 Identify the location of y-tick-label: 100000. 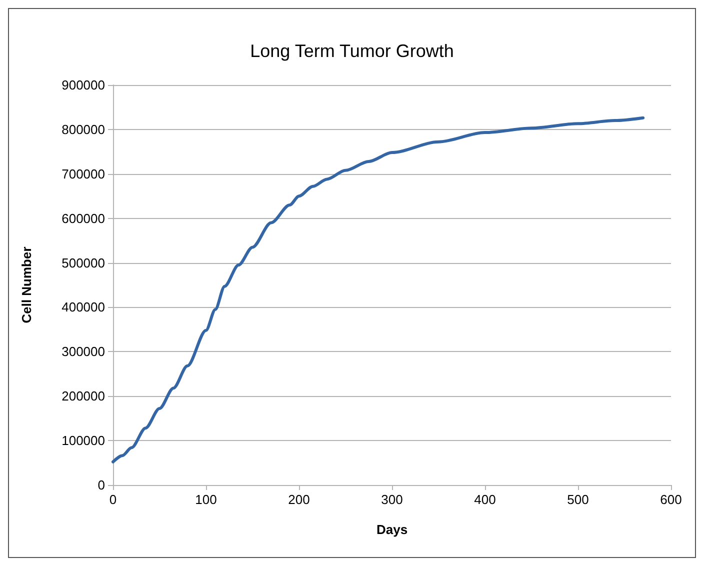
(83, 440).